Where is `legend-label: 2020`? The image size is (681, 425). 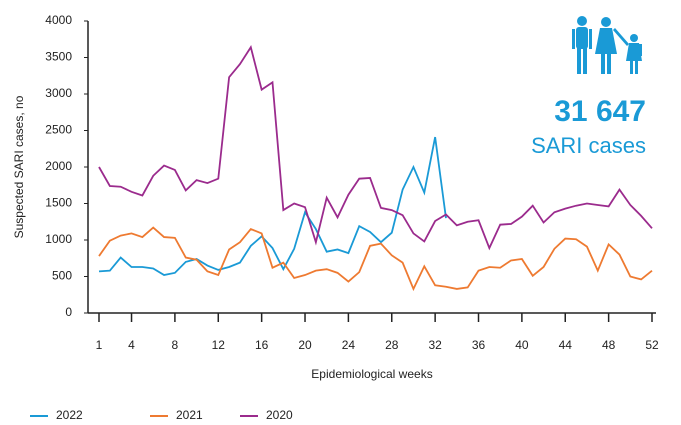 legend-label: 2020 is located at coordinates (279, 415).